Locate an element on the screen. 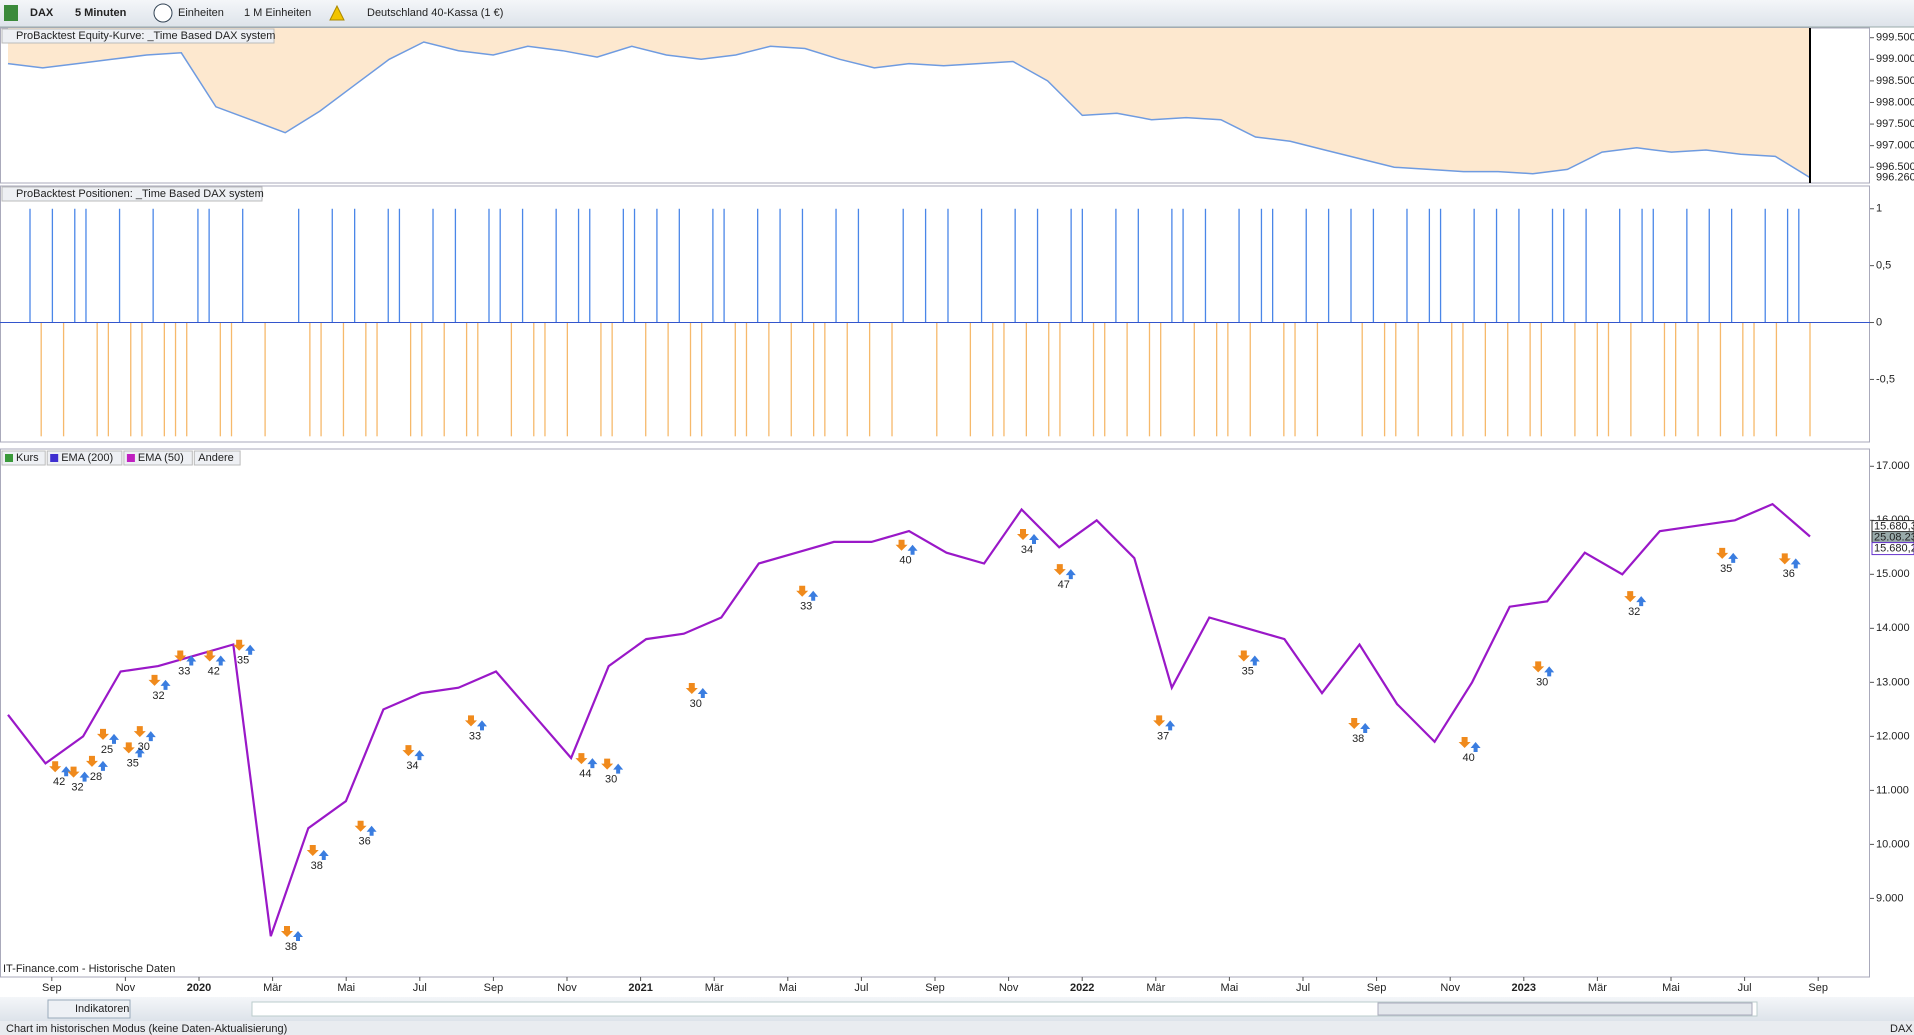 The width and height of the screenshot is (1914, 1035). y-tick-label: -0,5 is located at coordinates (1885, 379).